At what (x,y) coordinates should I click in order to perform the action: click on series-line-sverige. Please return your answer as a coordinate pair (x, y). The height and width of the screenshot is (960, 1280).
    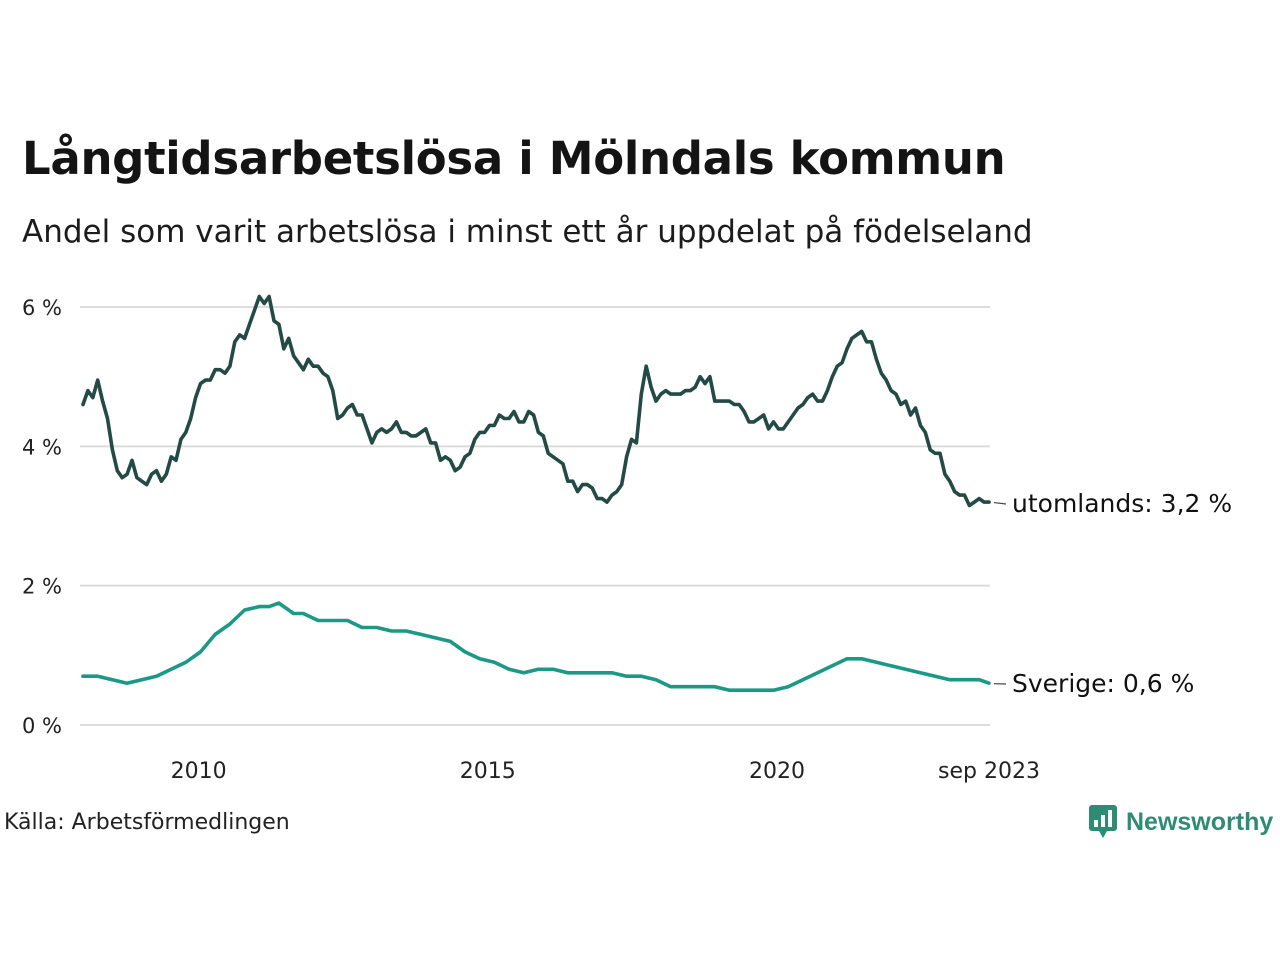
    Looking at the image, I should click on (536, 646).